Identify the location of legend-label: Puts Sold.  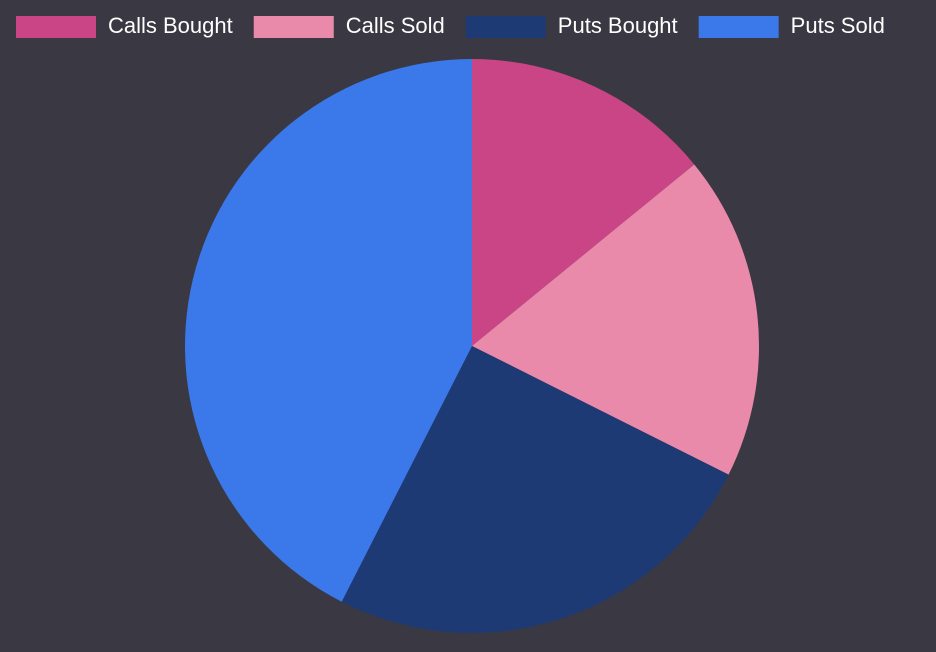
(838, 25).